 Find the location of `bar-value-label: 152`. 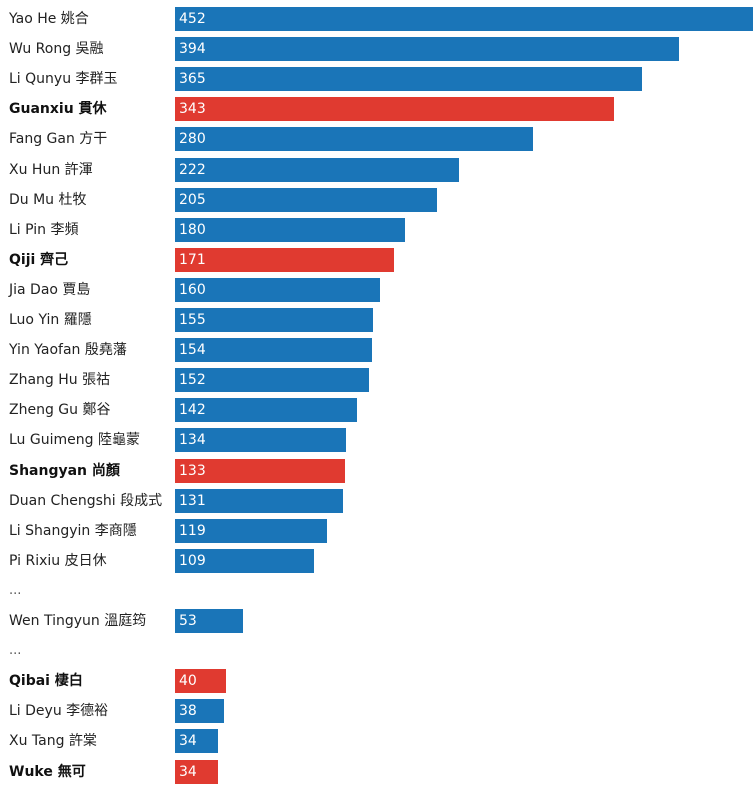

bar-value-label: 152 is located at coordinates (192, 380).